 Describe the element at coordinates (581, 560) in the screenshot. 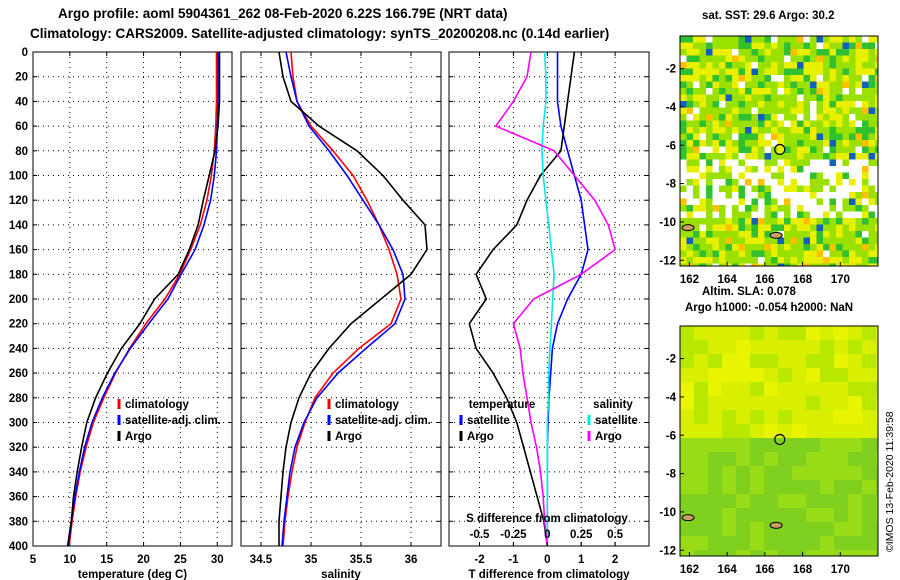

I see `x-tick-label: 1` at that location.